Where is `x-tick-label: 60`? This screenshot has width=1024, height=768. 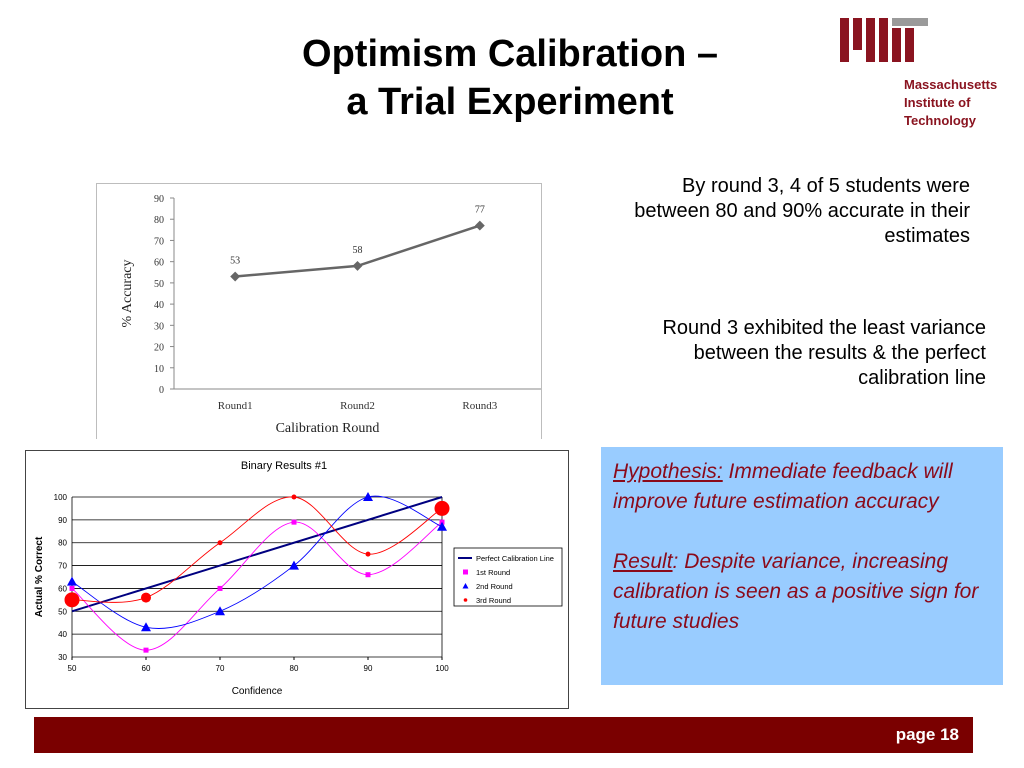
x-tick-label: 60 is located at coordinates (146, 668).